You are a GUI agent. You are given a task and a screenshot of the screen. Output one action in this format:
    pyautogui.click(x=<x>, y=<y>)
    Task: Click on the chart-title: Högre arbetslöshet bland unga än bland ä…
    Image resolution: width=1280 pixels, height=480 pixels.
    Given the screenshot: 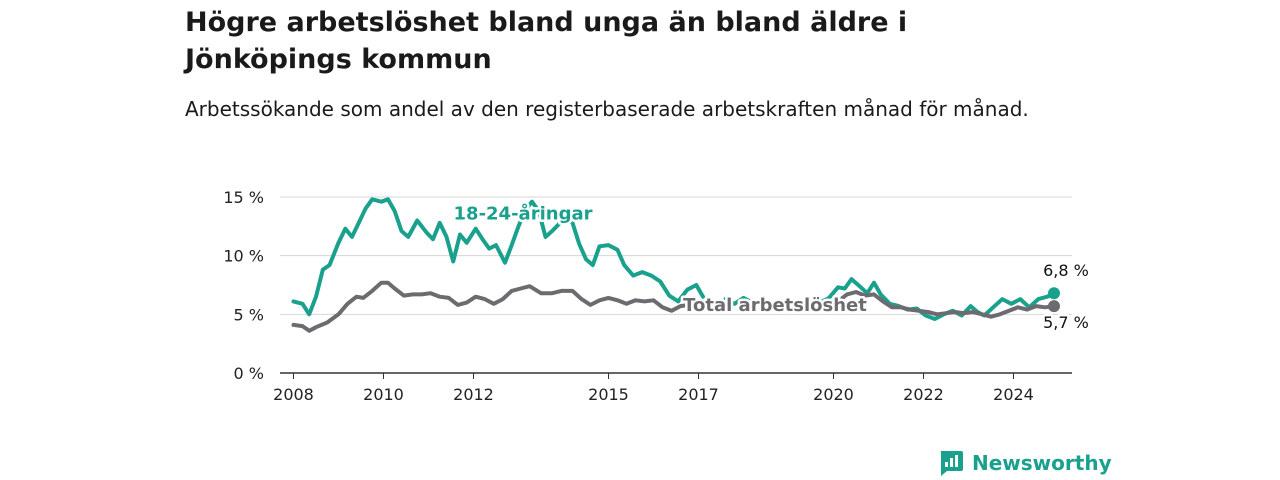 What is the action you would take?
    pyautogui.click(x=546, y=41)
    